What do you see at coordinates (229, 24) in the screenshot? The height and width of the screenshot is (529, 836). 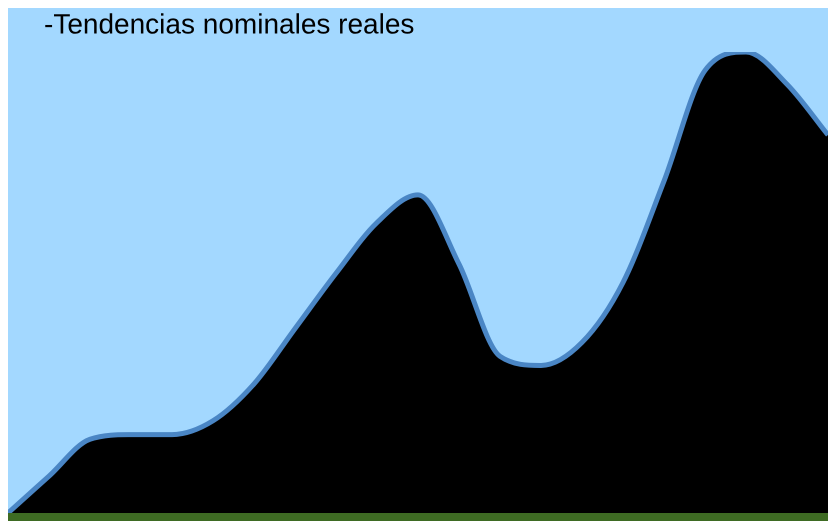 I see `chart-title: -Tendencias nominales reales` at bounding box center [229, 24].